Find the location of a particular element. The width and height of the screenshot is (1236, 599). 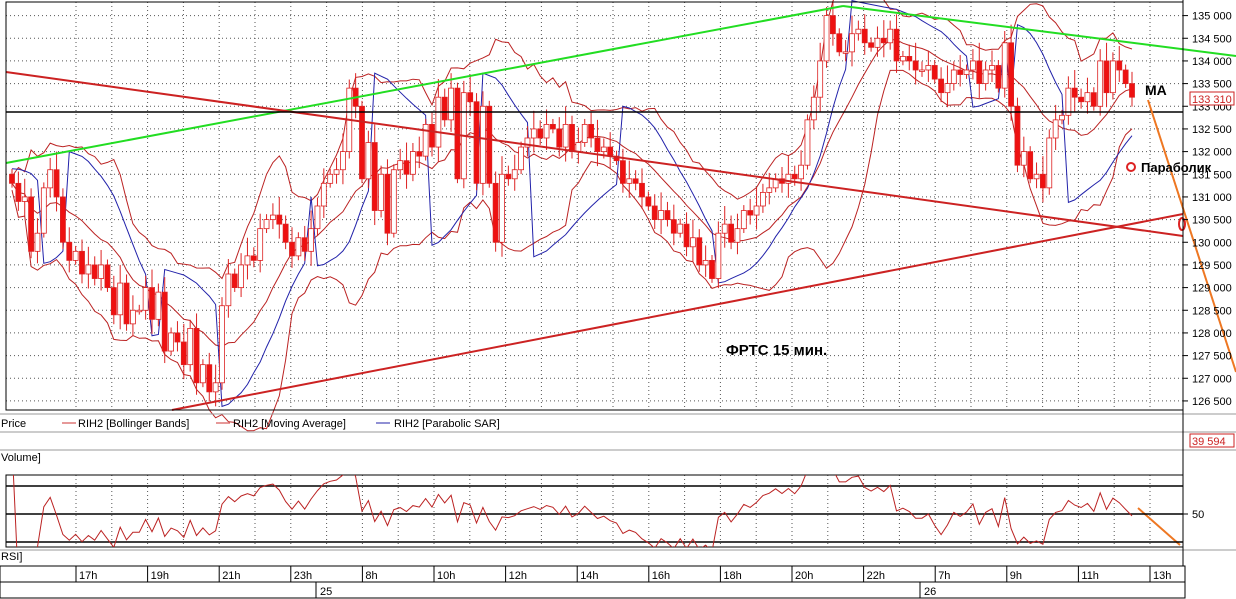

y-tick-label: 129 500 is located at coordinates (1212, 266).